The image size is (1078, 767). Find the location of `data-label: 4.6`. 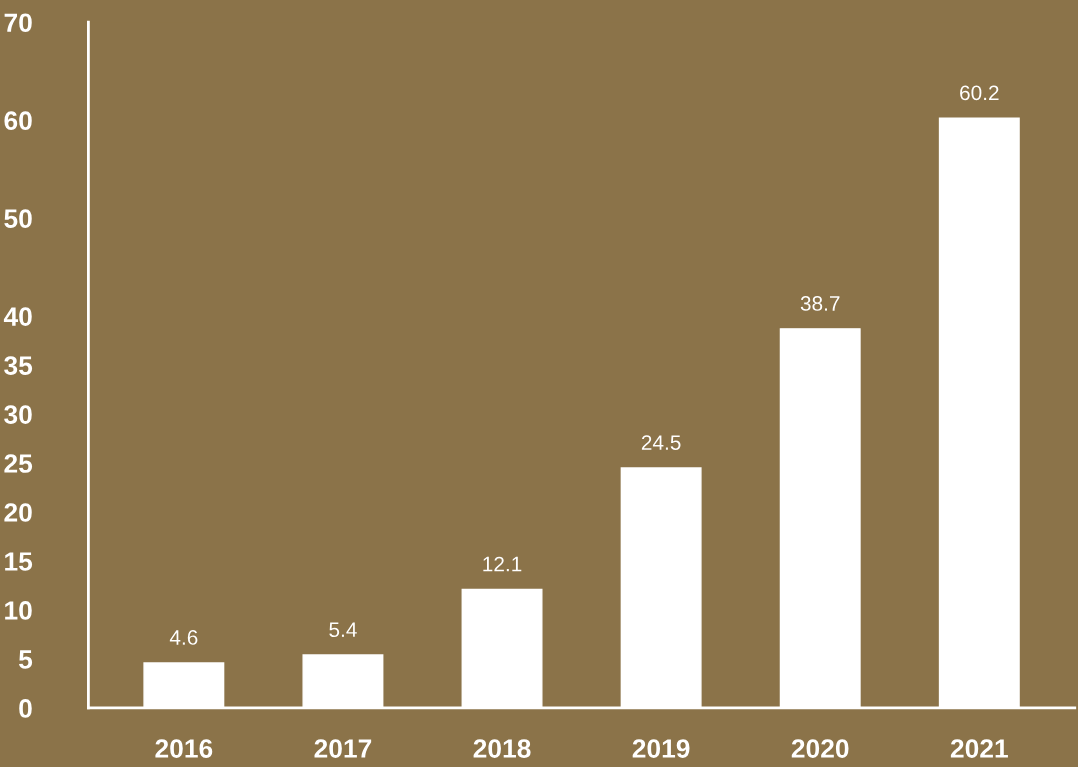

data-label: 4.6 is located at coordinates (183, 637).